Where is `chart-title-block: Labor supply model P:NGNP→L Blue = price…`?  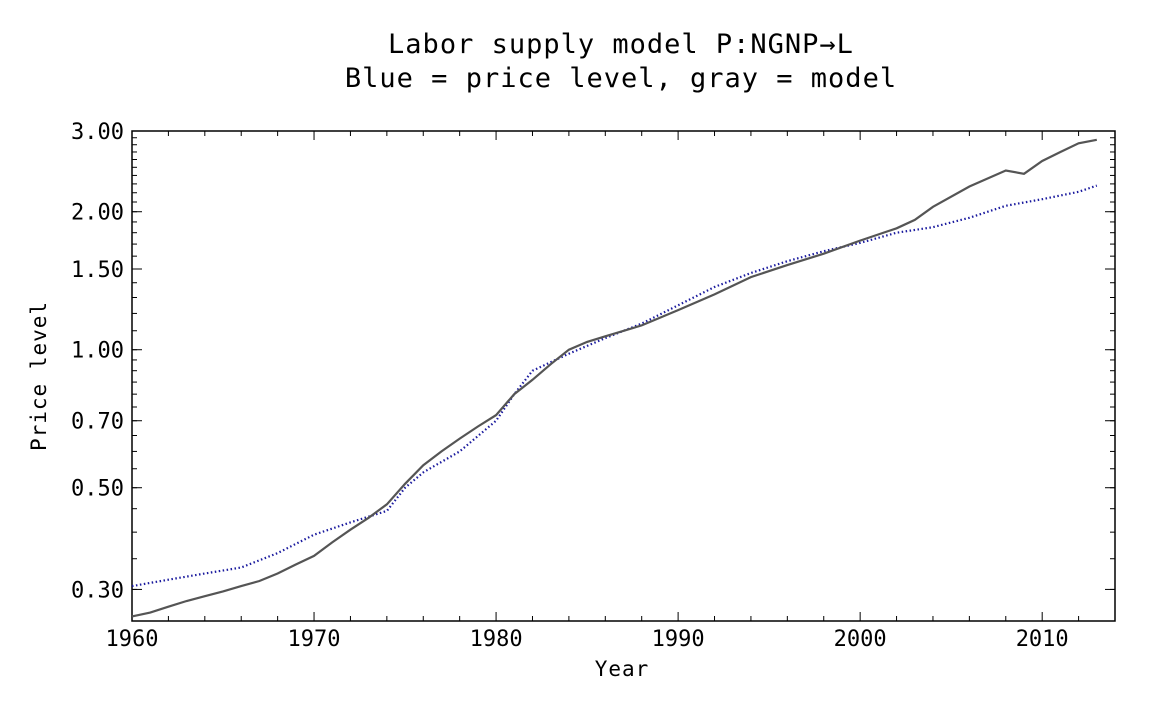 chart-title-block: Labor supply model P:NGNP→L Blue = price… is located at coordinates (576, 62).